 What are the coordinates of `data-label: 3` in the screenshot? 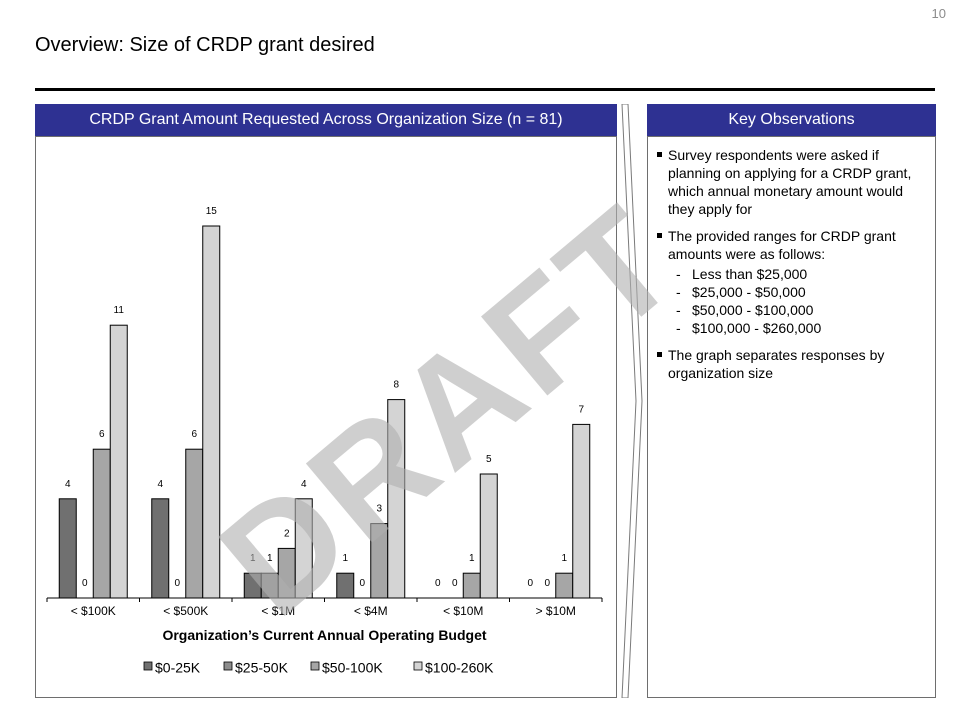 It's located at (379, 509).